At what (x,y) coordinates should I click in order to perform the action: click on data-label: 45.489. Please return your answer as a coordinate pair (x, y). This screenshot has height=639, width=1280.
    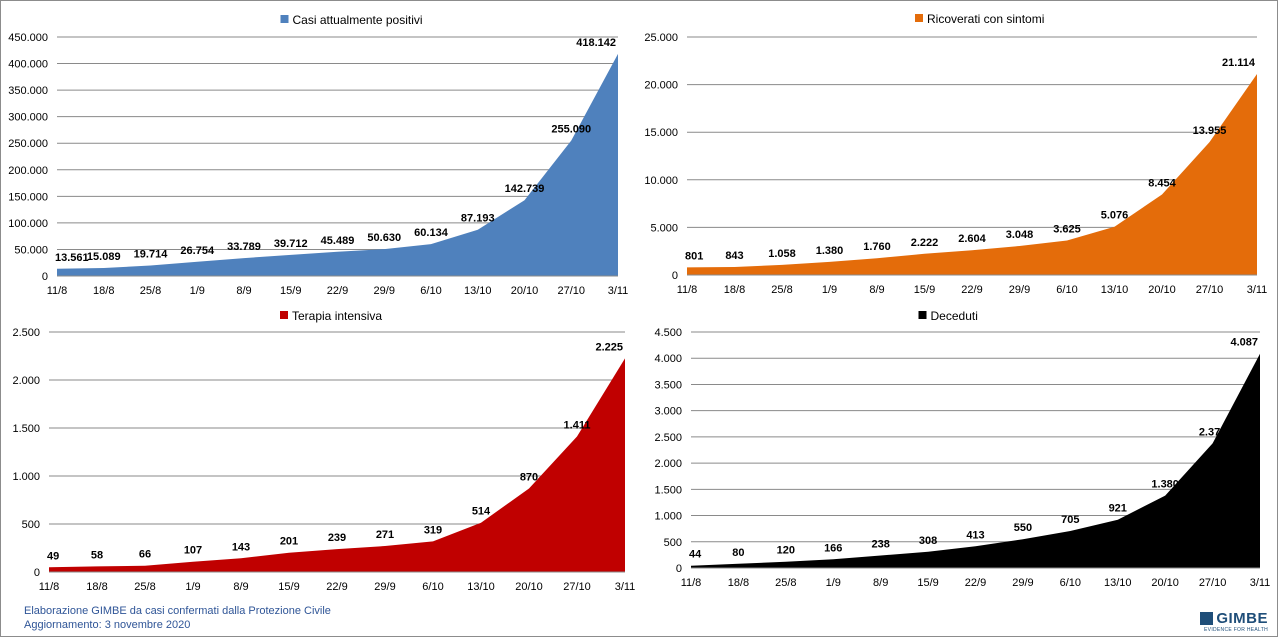
    Looking at the image, I should click on (338, 241).